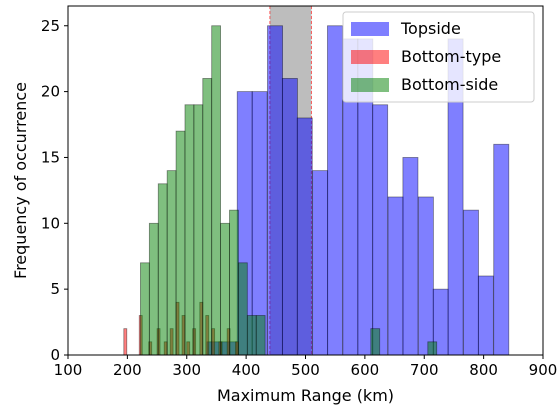 The height and width of the screenshot is (408, 557). I want to click on legend: Topside Bottom-type Bottom-side, so click(438, 57).